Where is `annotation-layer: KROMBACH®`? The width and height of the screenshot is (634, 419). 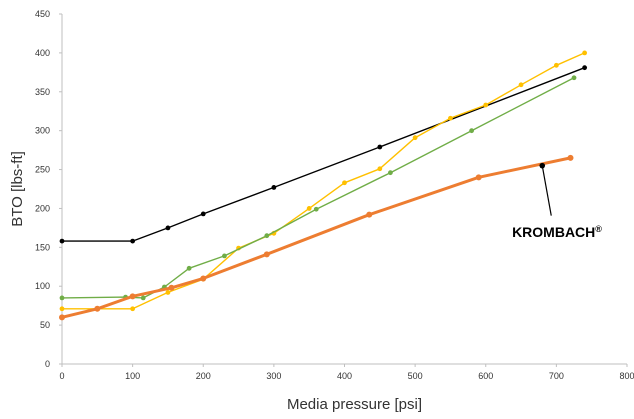 annotation-layer: KROMBACH® is located at coordinates (557, 201).